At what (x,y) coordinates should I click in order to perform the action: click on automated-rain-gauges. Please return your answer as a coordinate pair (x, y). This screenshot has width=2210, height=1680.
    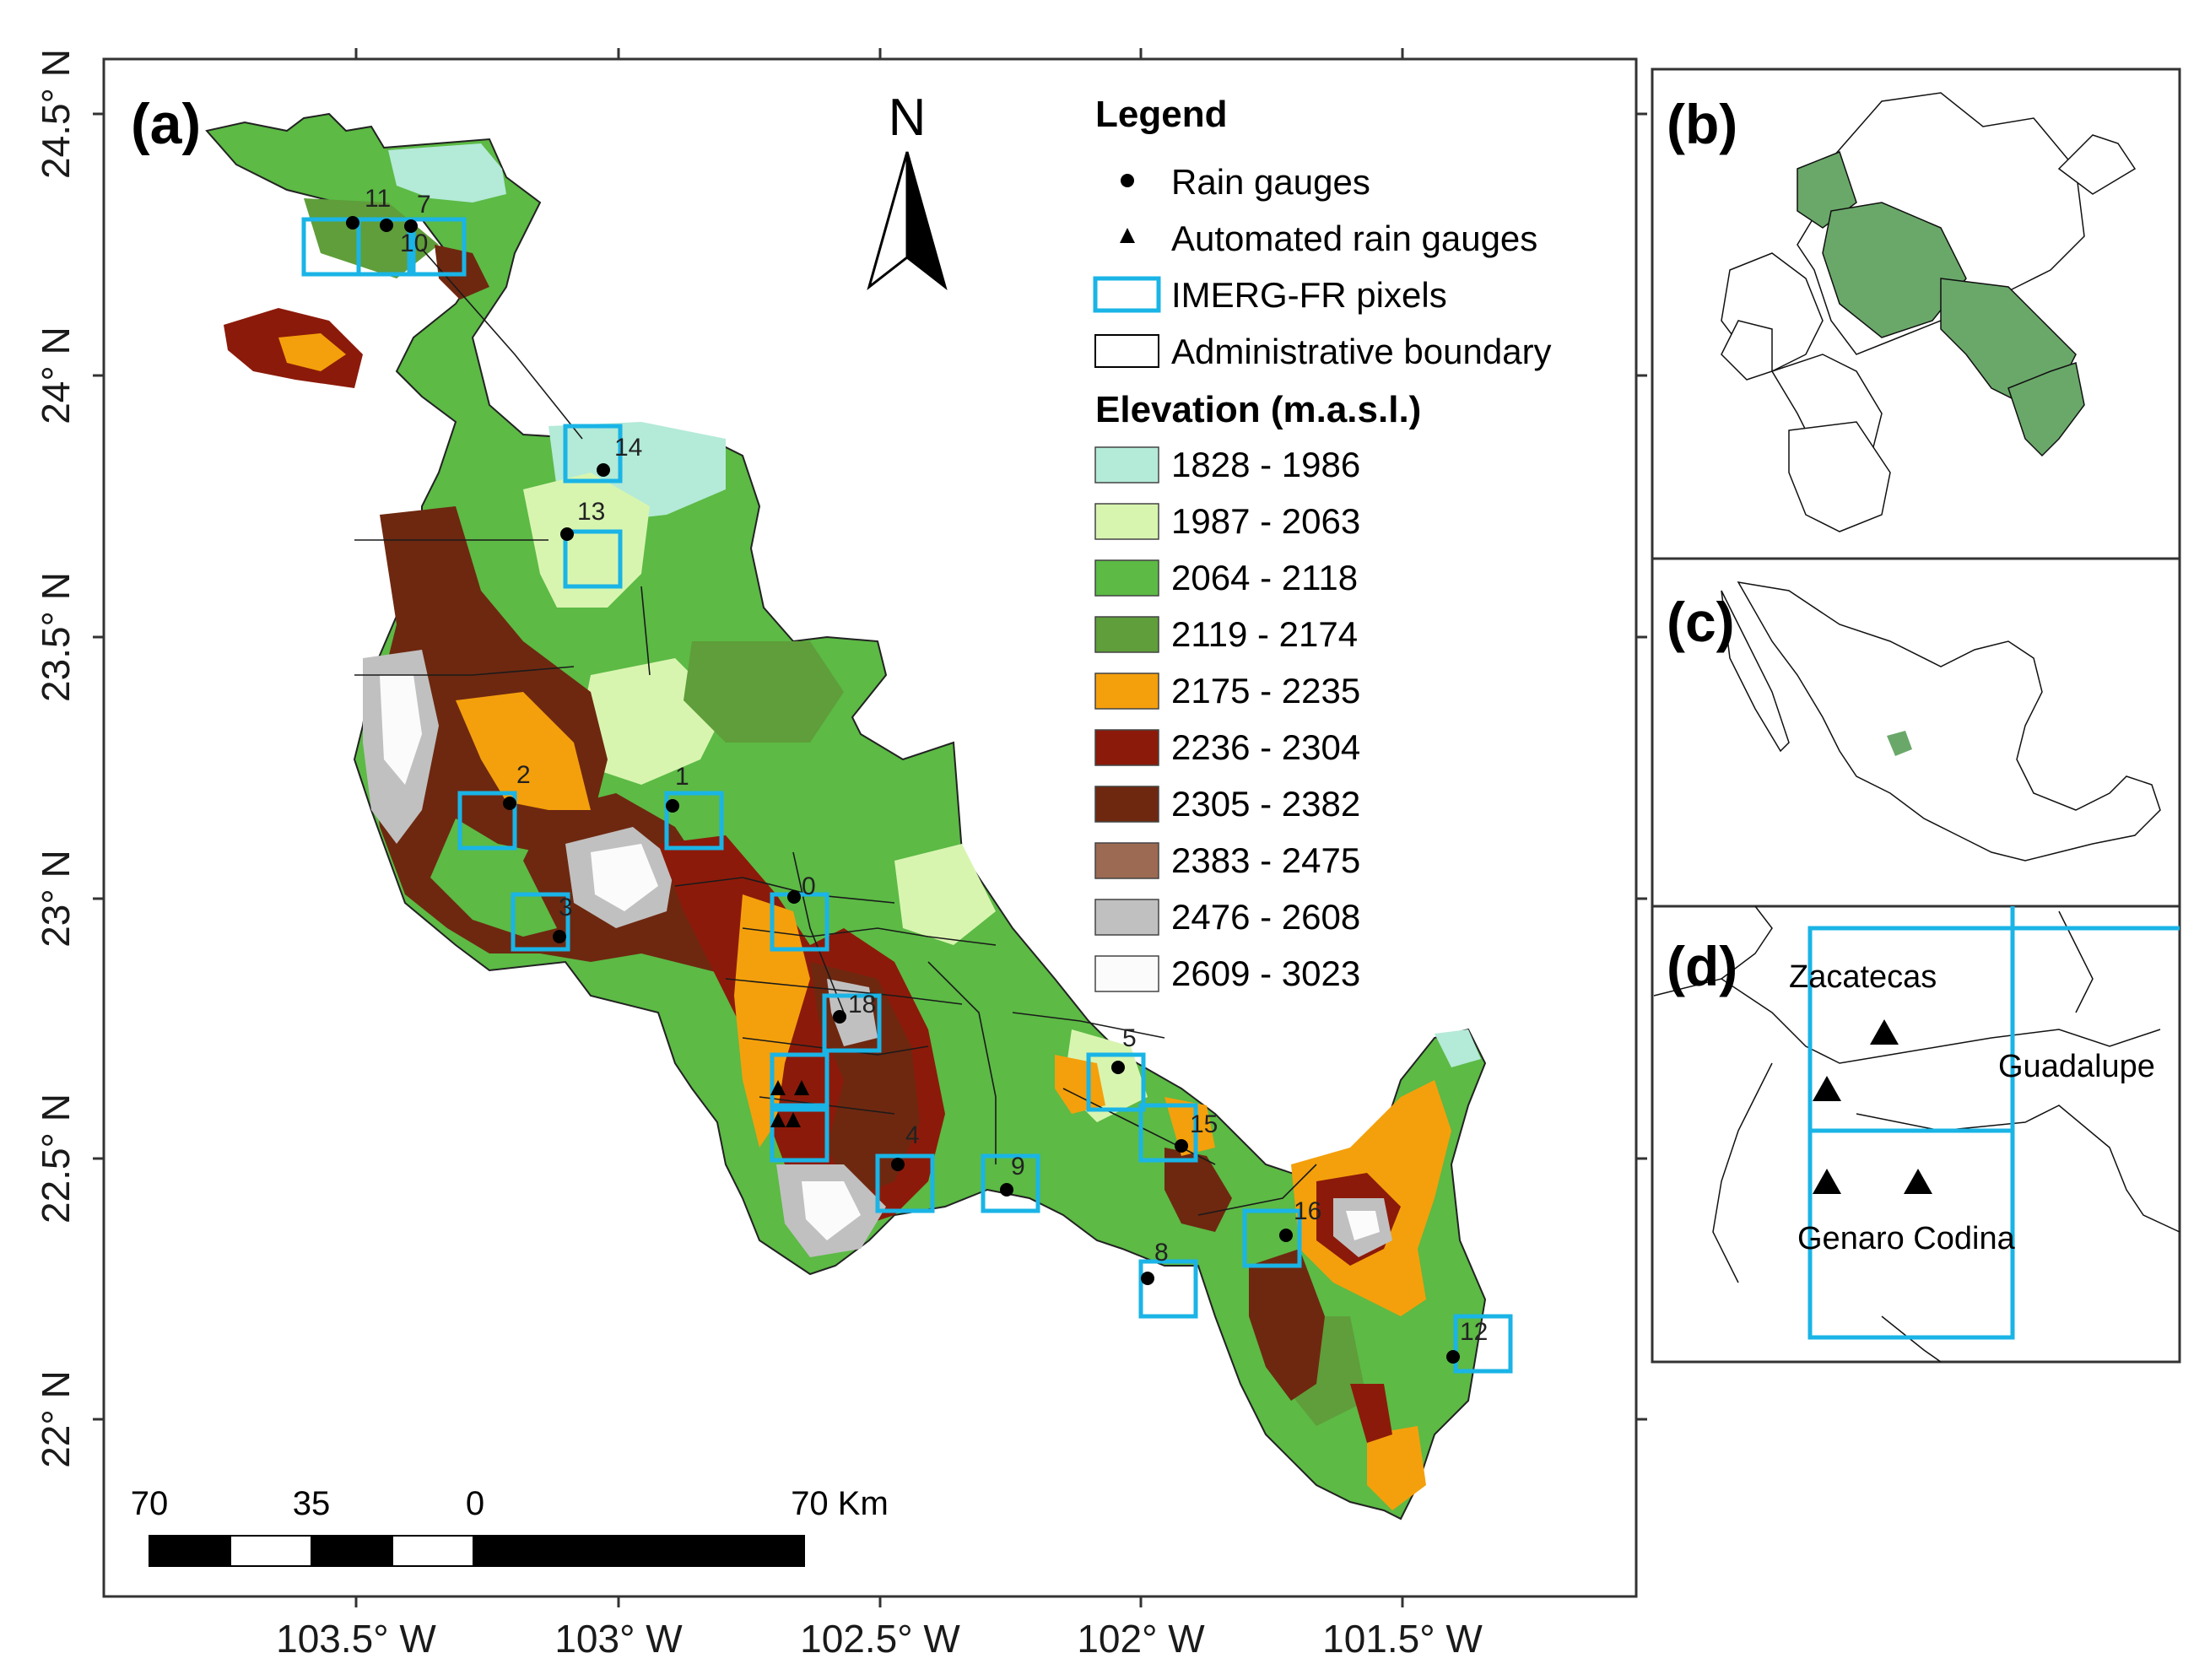
    Looking at the image, I should click on (789, 1103).